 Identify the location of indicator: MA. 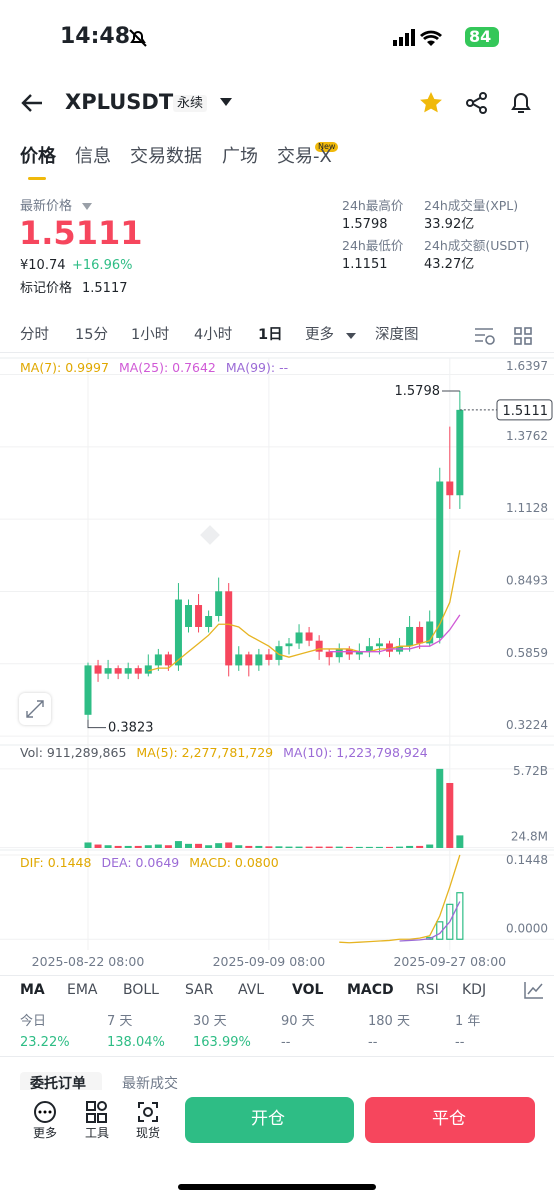
(32, 990).